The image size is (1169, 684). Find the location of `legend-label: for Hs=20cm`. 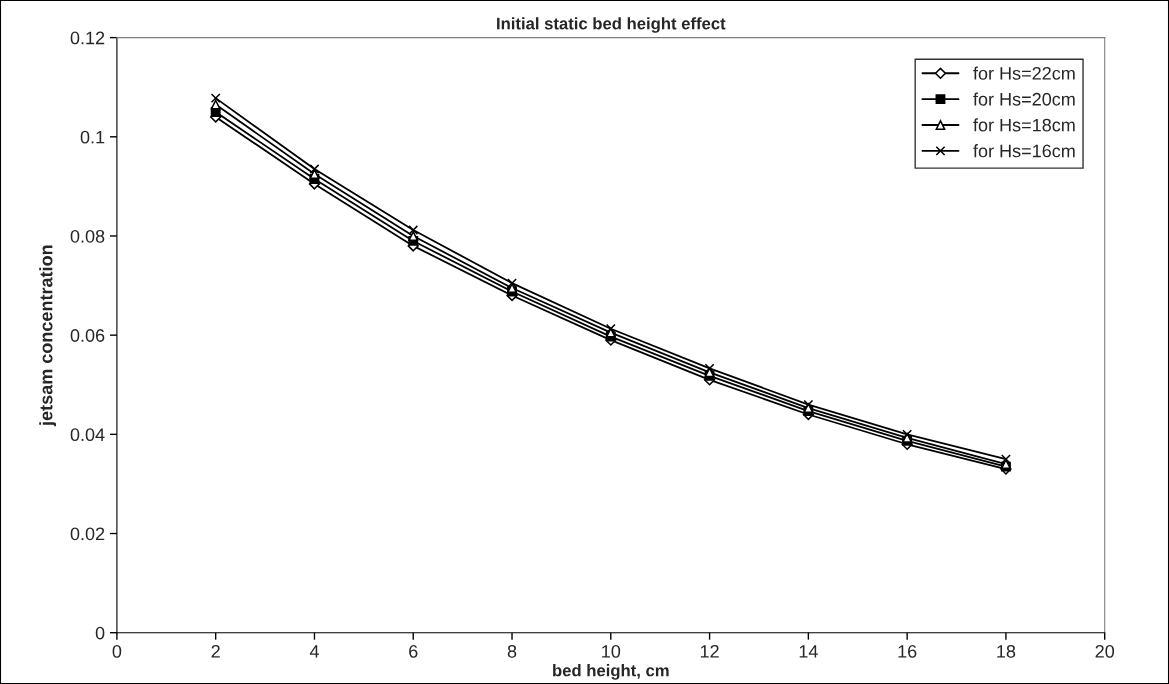

legend-label: for Hs=20cm is located at coordinates (1024, 99).